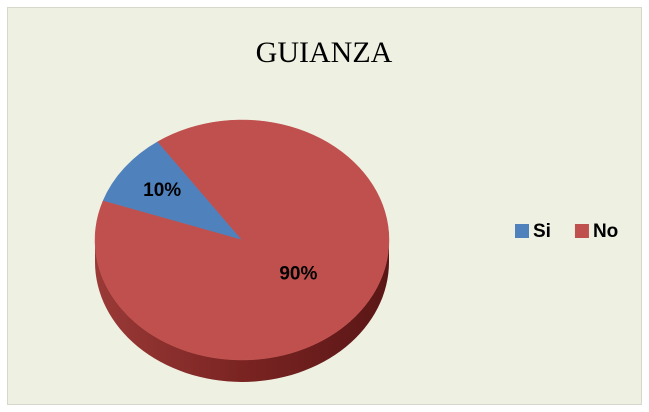 The image size is (649, 412). What do you see at coordinates (605, 231) in the screenshot?
I see `legend-label: No` at bounding box center [605, 231].